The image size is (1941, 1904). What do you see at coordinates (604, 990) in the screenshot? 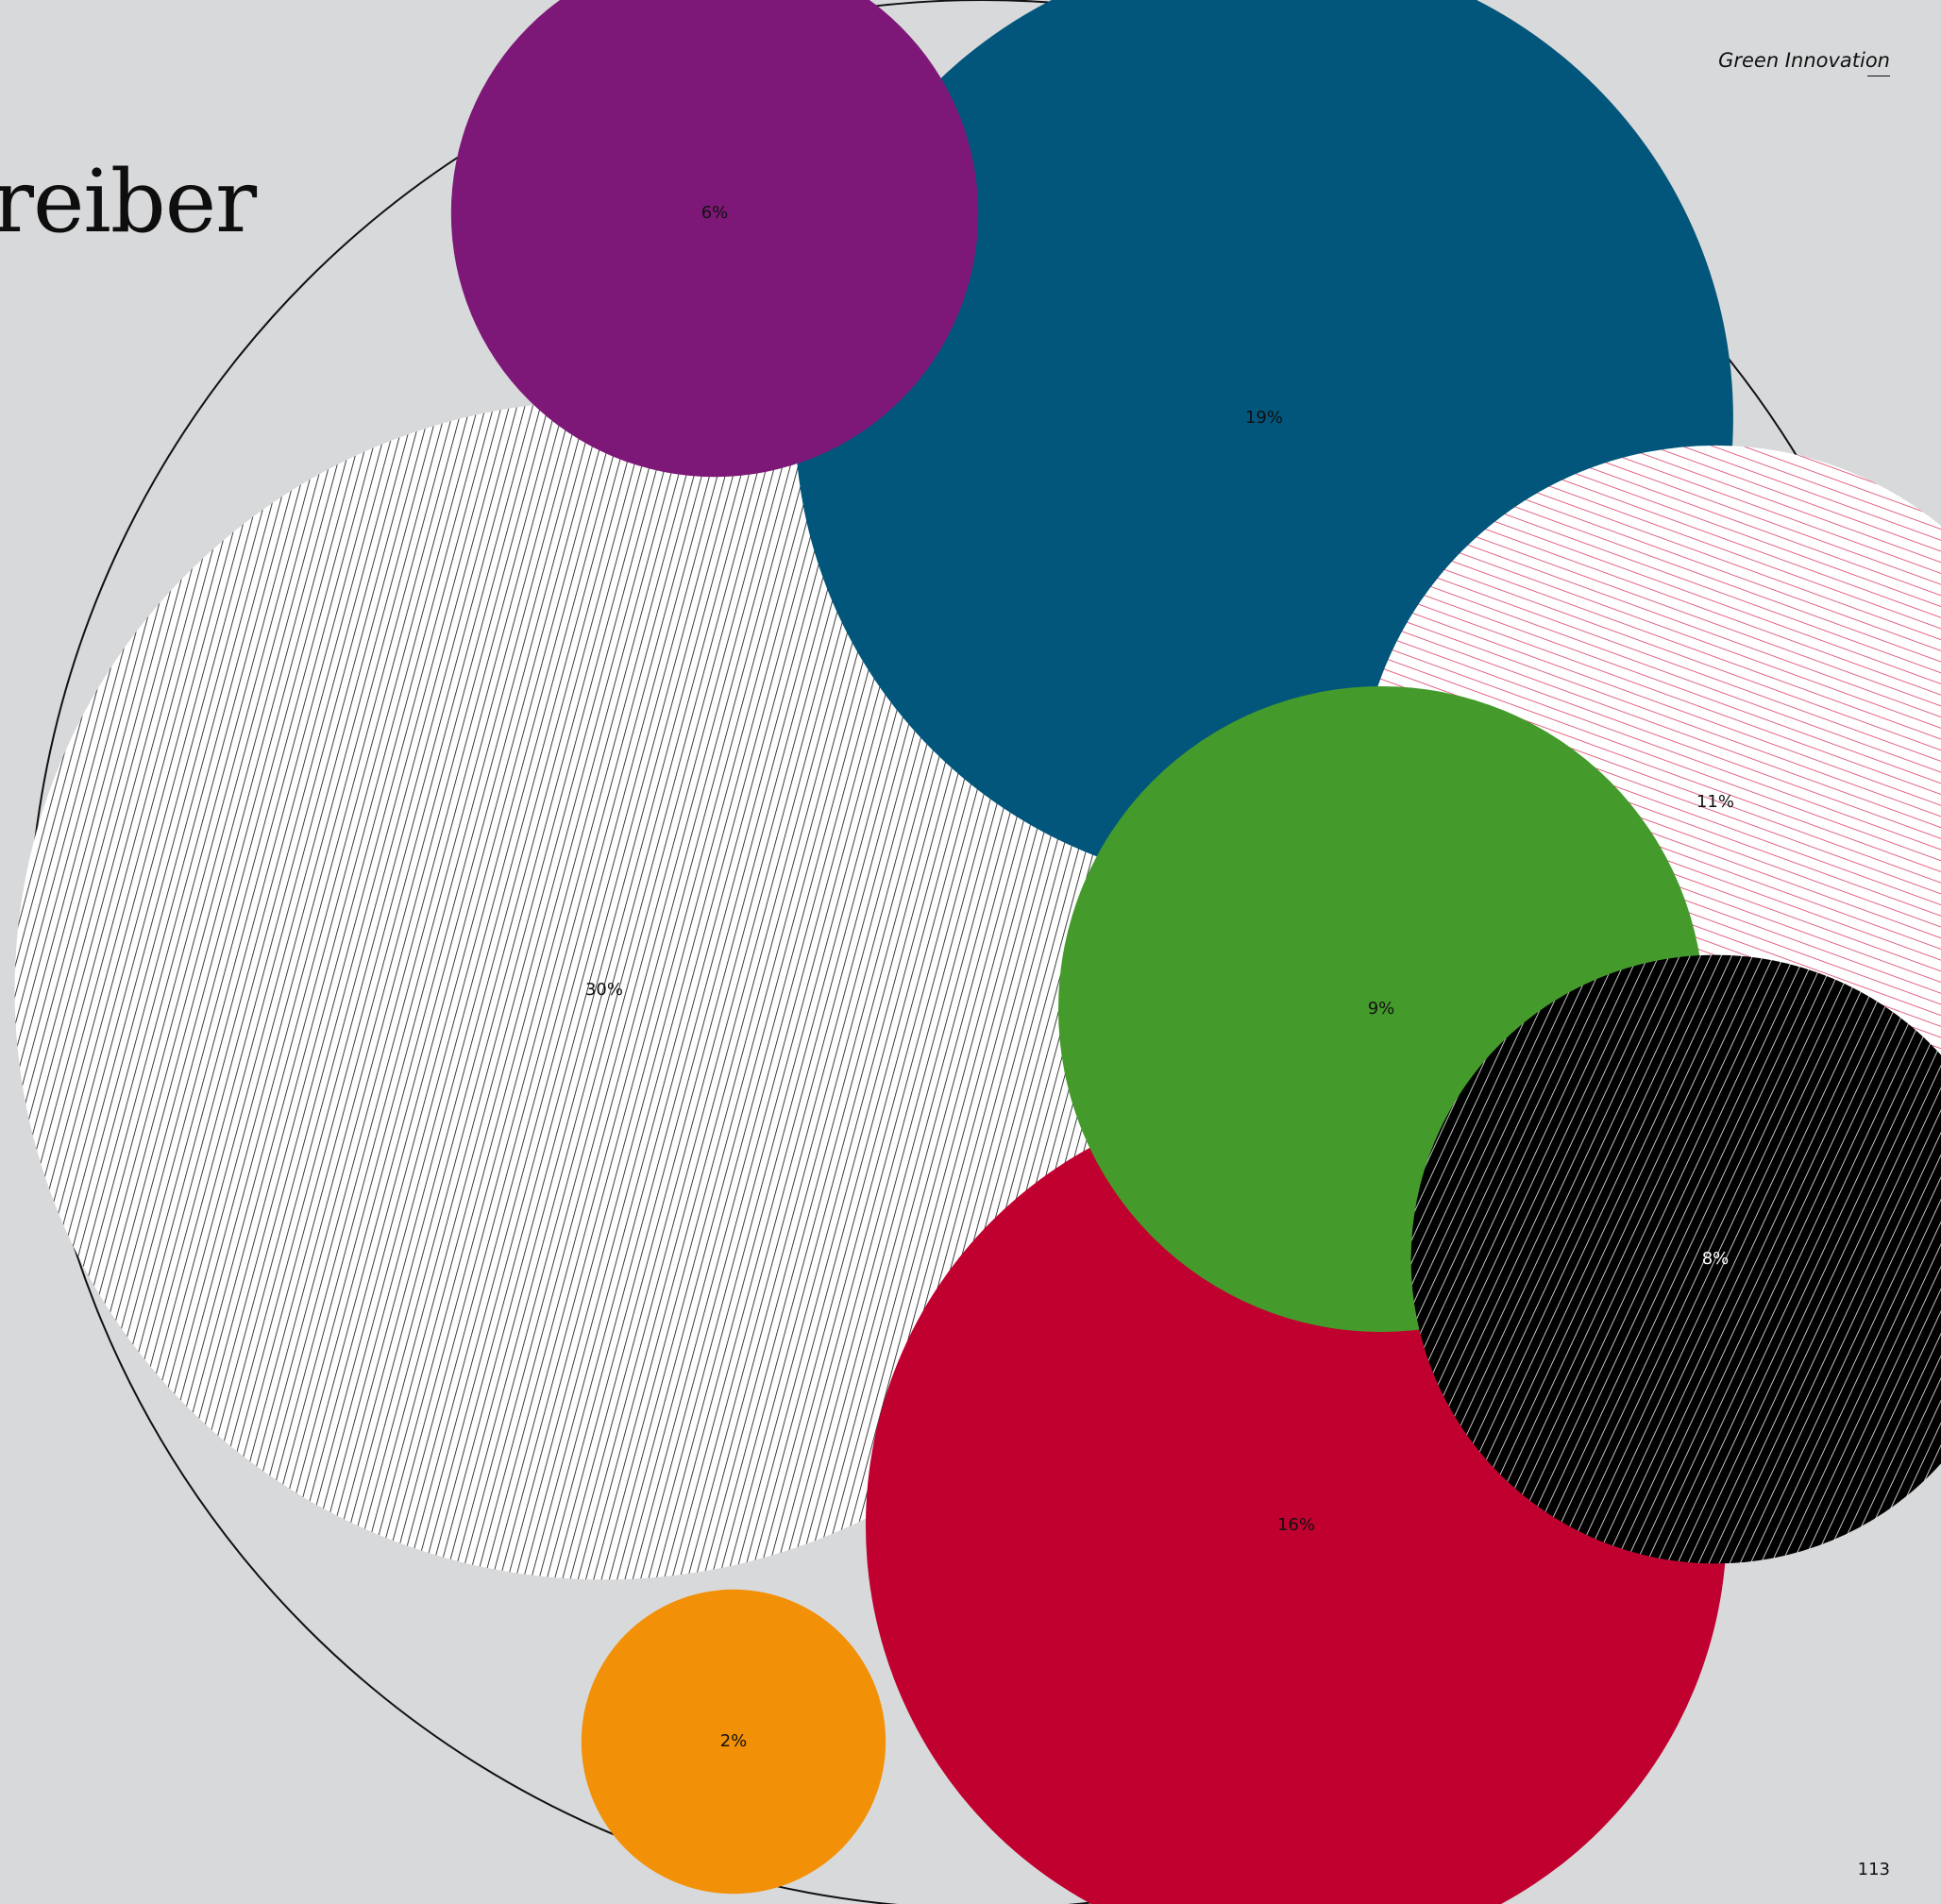
I see `bubble-label-30: 30%` at bounding box center [604, 990].